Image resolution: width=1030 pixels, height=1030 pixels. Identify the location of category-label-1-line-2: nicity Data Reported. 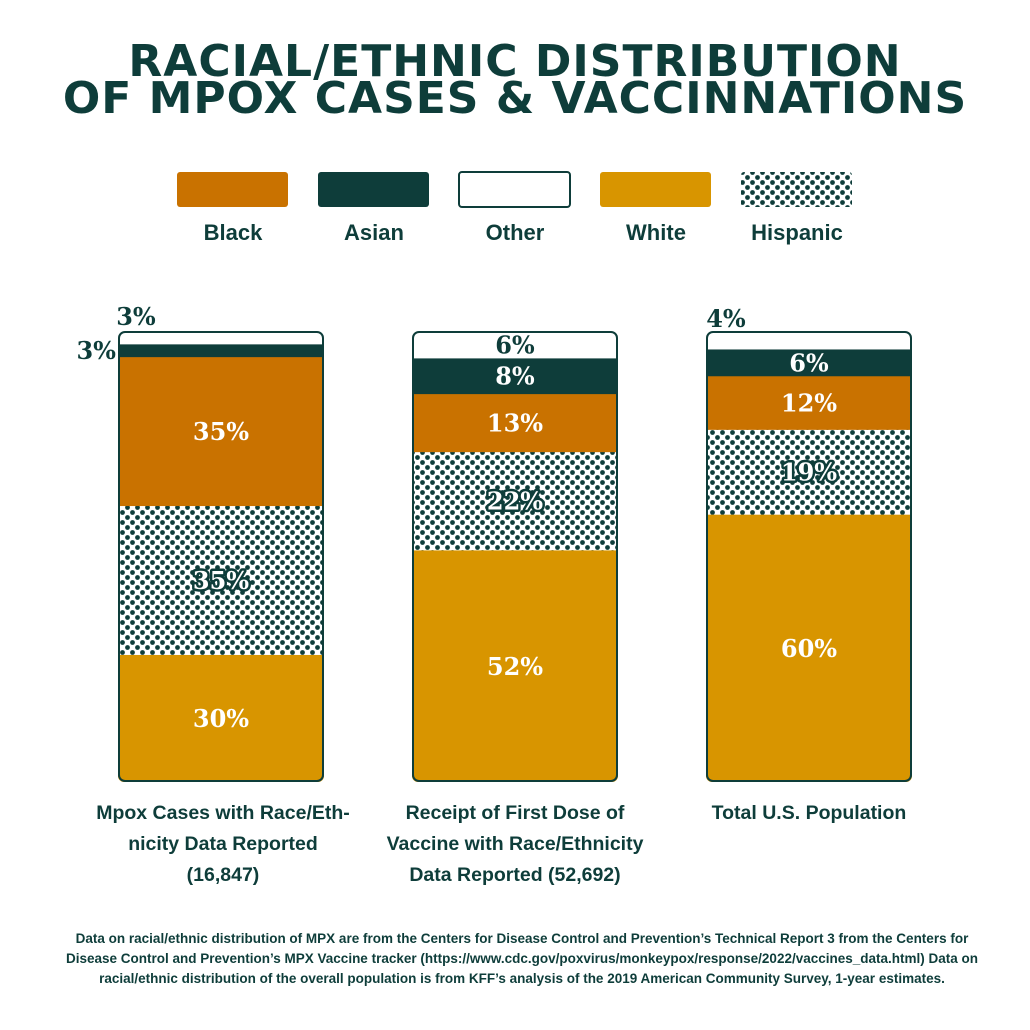
(223, 844).